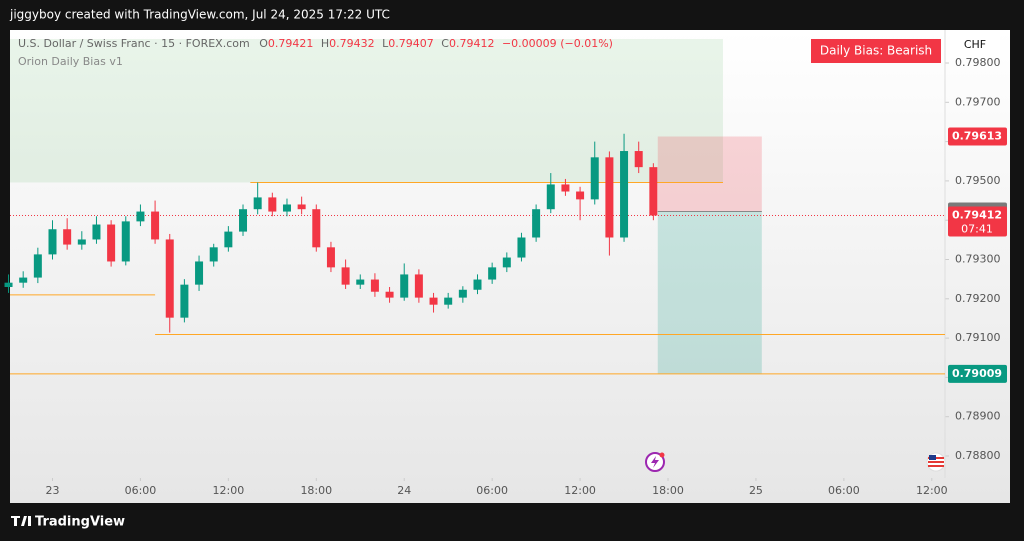 This screenshot has height=541, width=1024. I want to click on target-zone, so click(709, 292).